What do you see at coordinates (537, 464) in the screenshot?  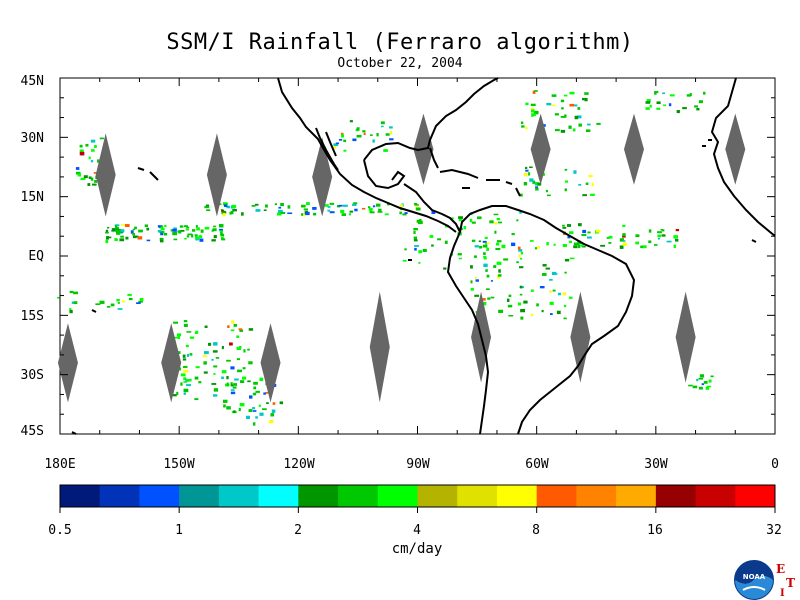 I see `lon-label-4: 60W` at bounding box center [537, 464].